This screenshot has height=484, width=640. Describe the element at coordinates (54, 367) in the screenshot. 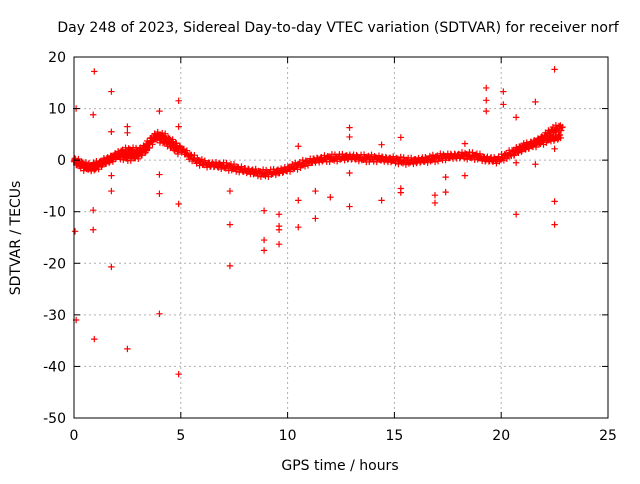

I see `y-tick-label: -40` at that location.